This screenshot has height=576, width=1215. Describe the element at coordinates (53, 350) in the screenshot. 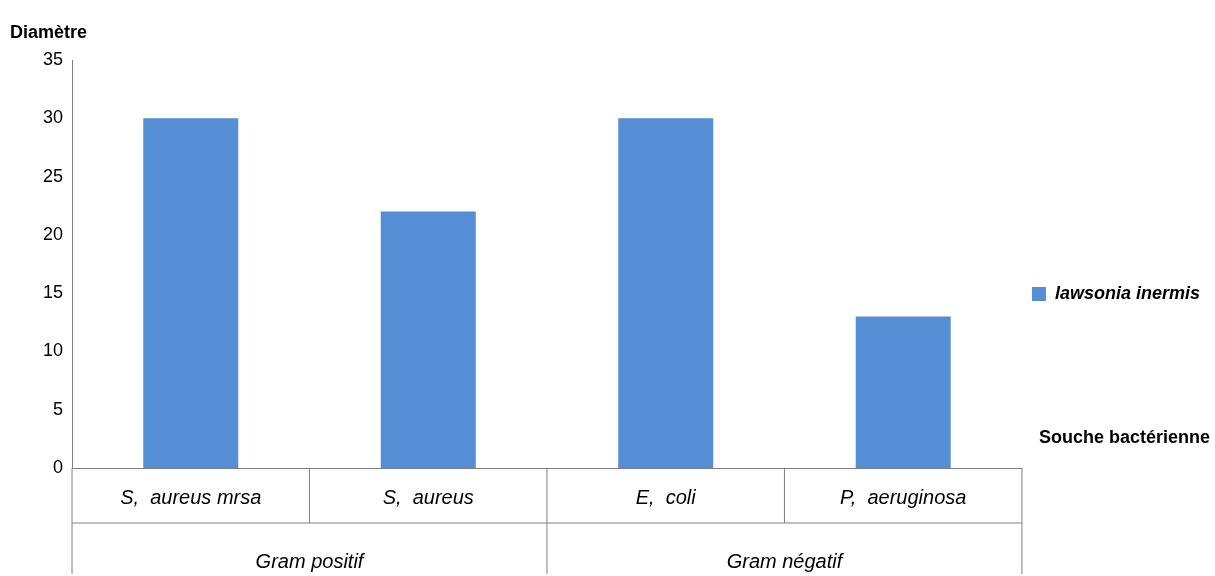

I see `y-tick-label: 10` at that location.